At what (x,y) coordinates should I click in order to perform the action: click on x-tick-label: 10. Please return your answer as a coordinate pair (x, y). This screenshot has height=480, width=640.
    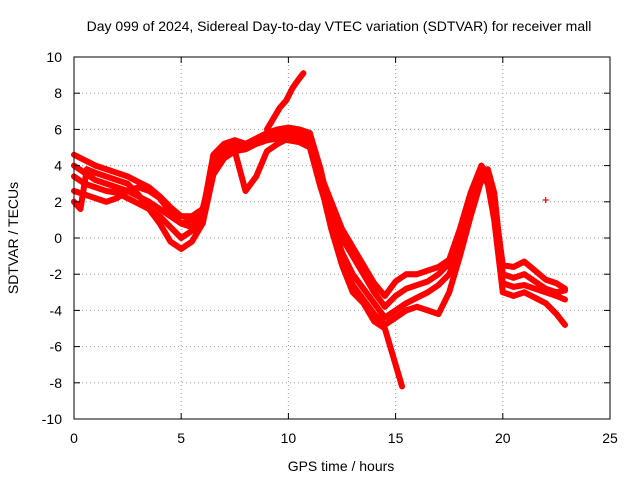
    Looking at the image, I should click on (289, 438).